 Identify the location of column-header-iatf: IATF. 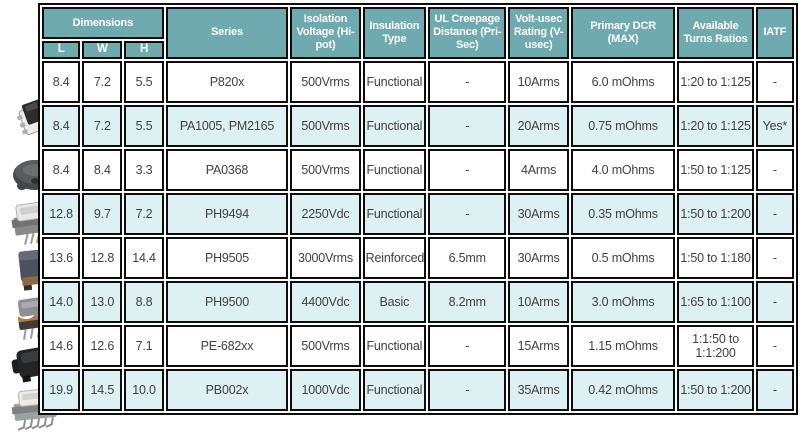
(774, 33).